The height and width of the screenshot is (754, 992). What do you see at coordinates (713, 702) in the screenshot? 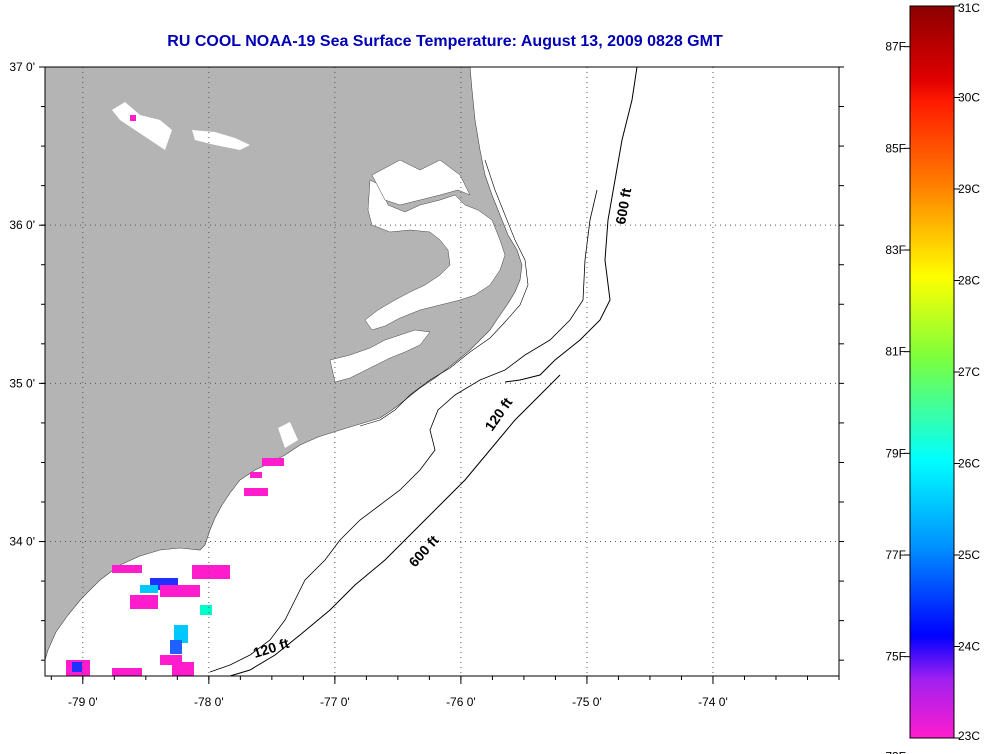
I see `x-tick-label: -74 0'` at bounding box center [713, 702].